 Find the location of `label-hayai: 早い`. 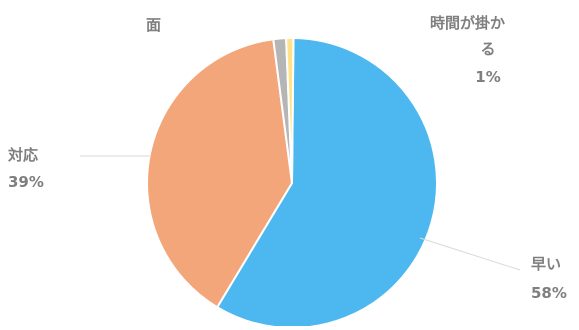

label-hayai: 早い is located at coordinates (546, 264).